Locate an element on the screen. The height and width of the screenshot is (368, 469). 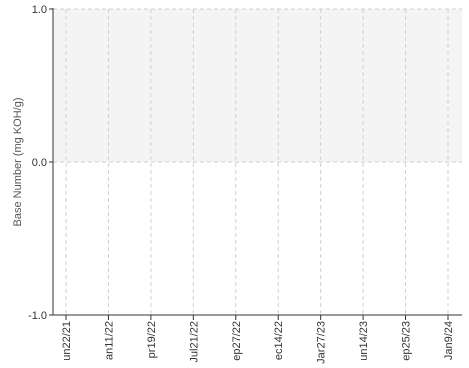
y-axis-title: Base Number (mg KOH/g) is located at coordinates (18, 162).